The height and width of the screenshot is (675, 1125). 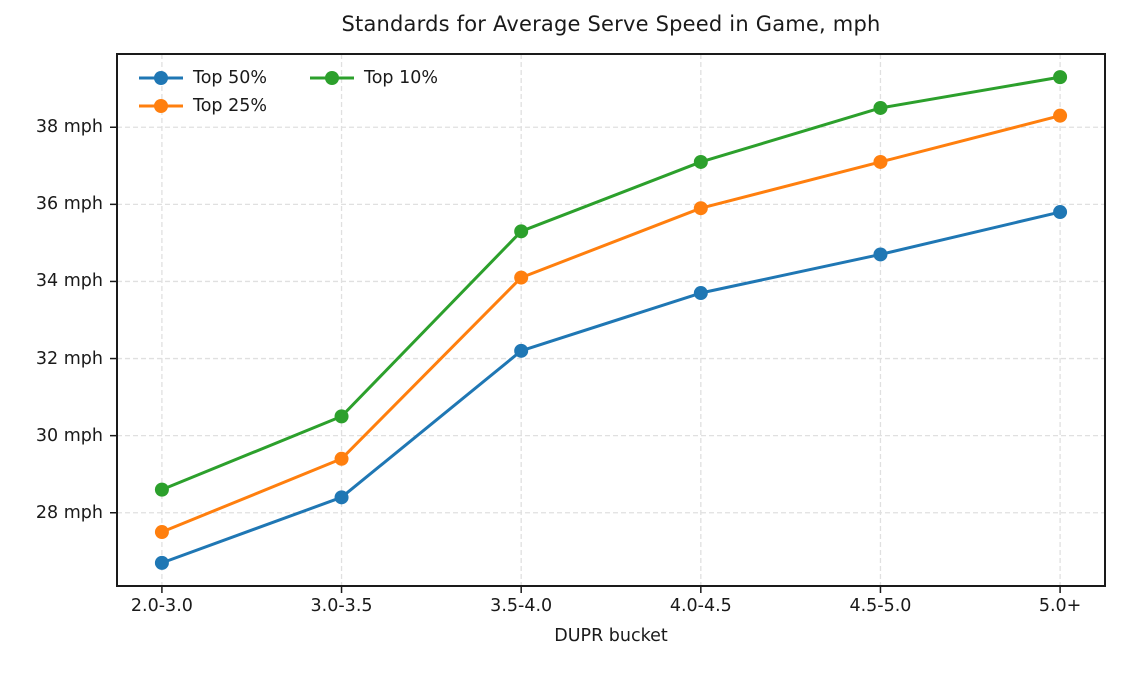 I want to click on legend-item: Top 50%, so click(x=202, y=78).